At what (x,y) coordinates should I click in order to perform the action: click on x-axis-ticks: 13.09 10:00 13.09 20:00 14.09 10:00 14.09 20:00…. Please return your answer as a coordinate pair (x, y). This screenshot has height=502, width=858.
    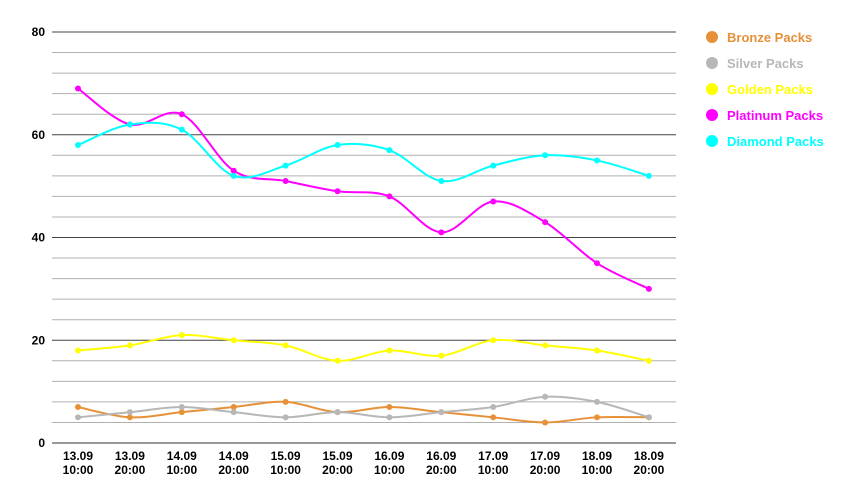
    Looking at the image, I should click on (364, 463).